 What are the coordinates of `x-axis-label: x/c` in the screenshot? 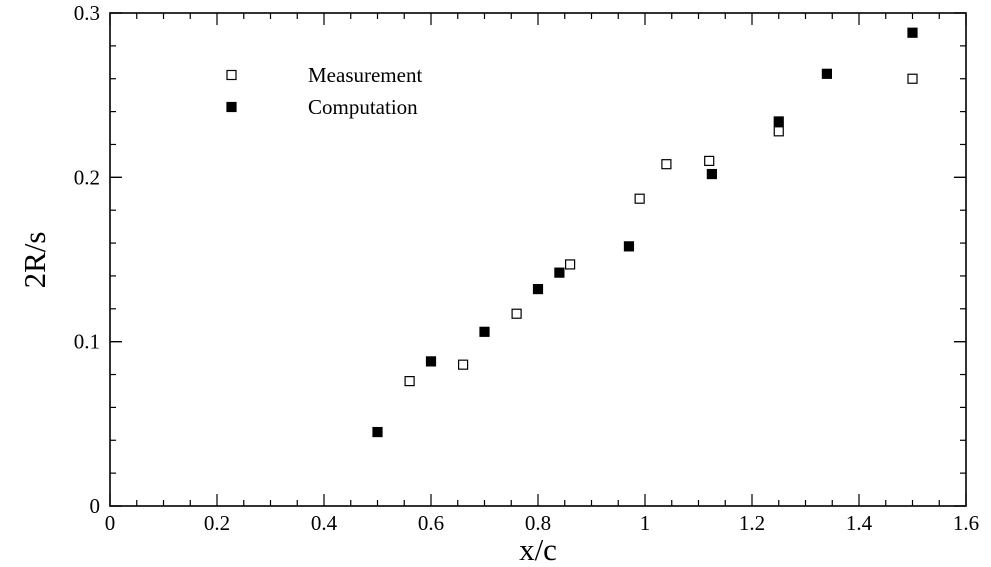 It's located at (538, 549).